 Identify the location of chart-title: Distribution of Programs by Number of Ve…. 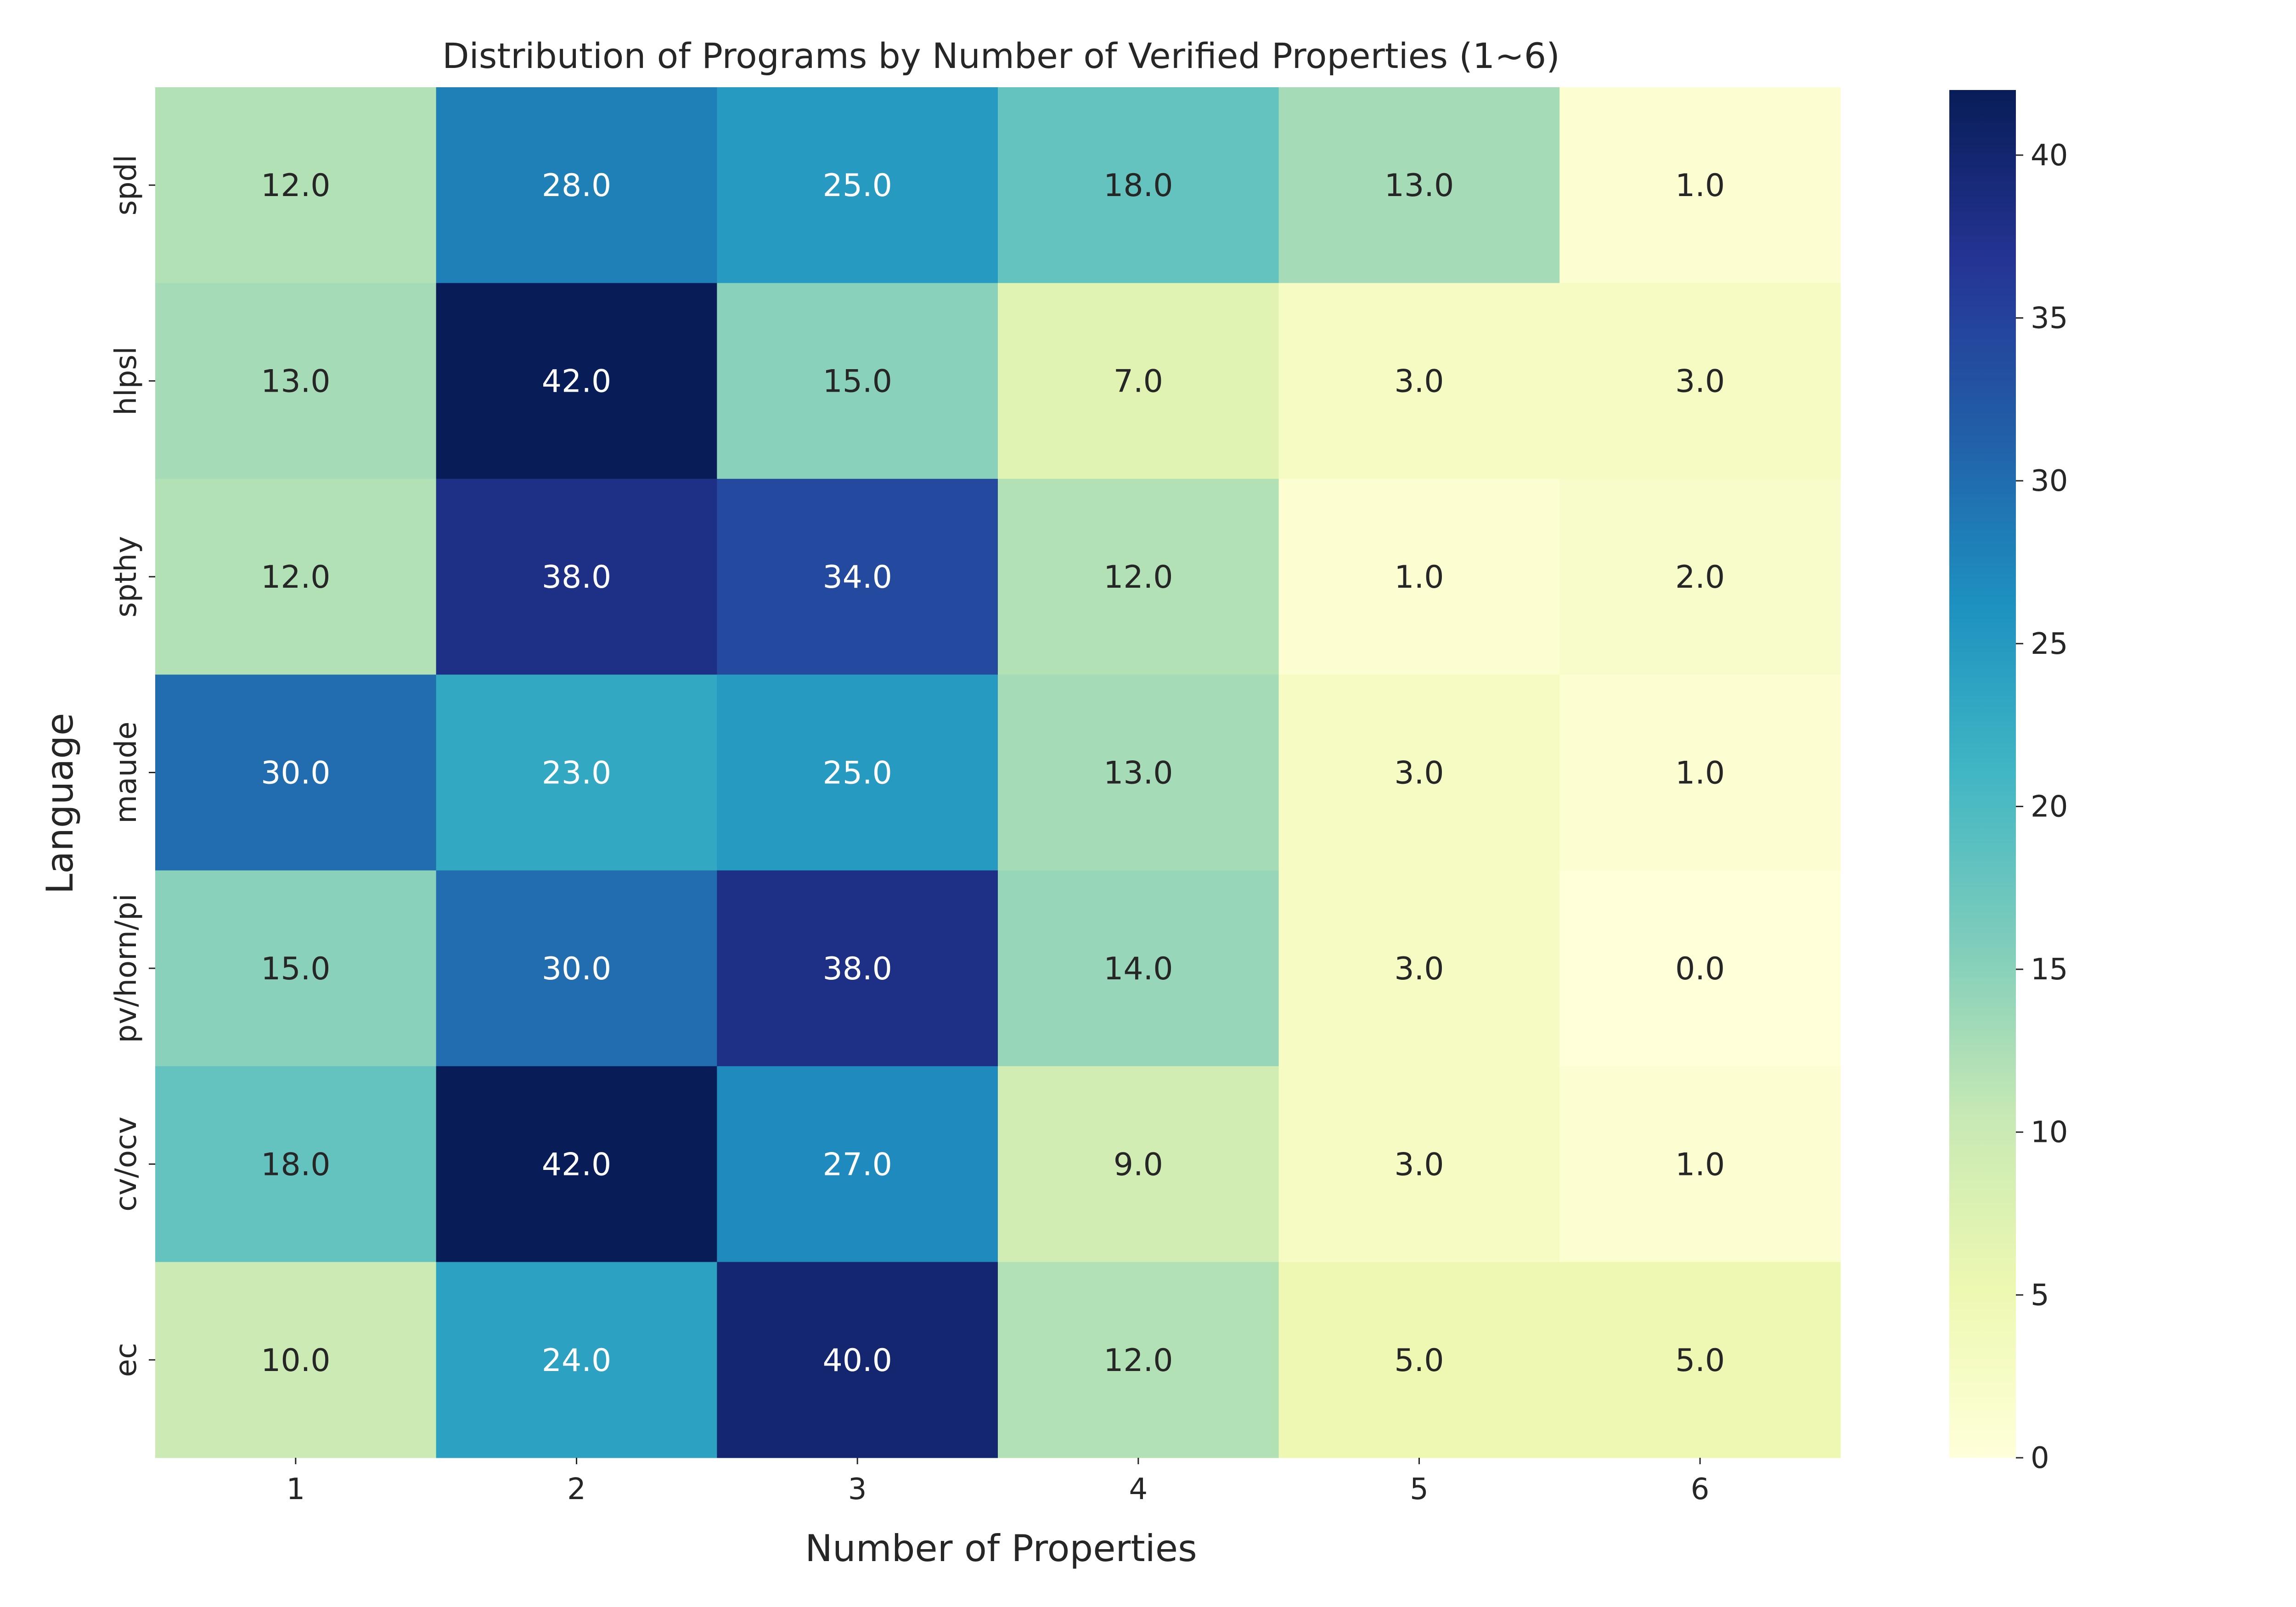
(1001, 55).